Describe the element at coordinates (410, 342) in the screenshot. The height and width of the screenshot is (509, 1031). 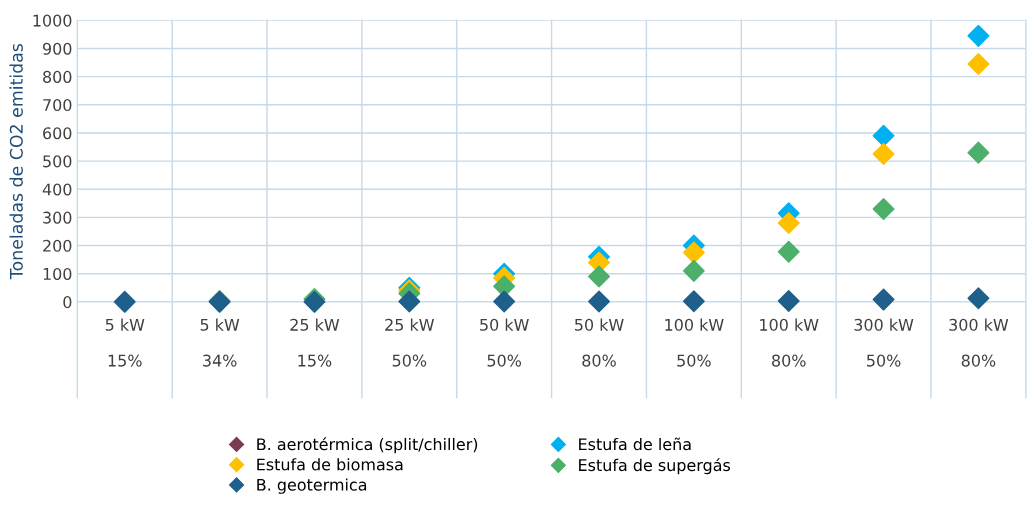
I see `category-label: 25 kW 50%` at that location.